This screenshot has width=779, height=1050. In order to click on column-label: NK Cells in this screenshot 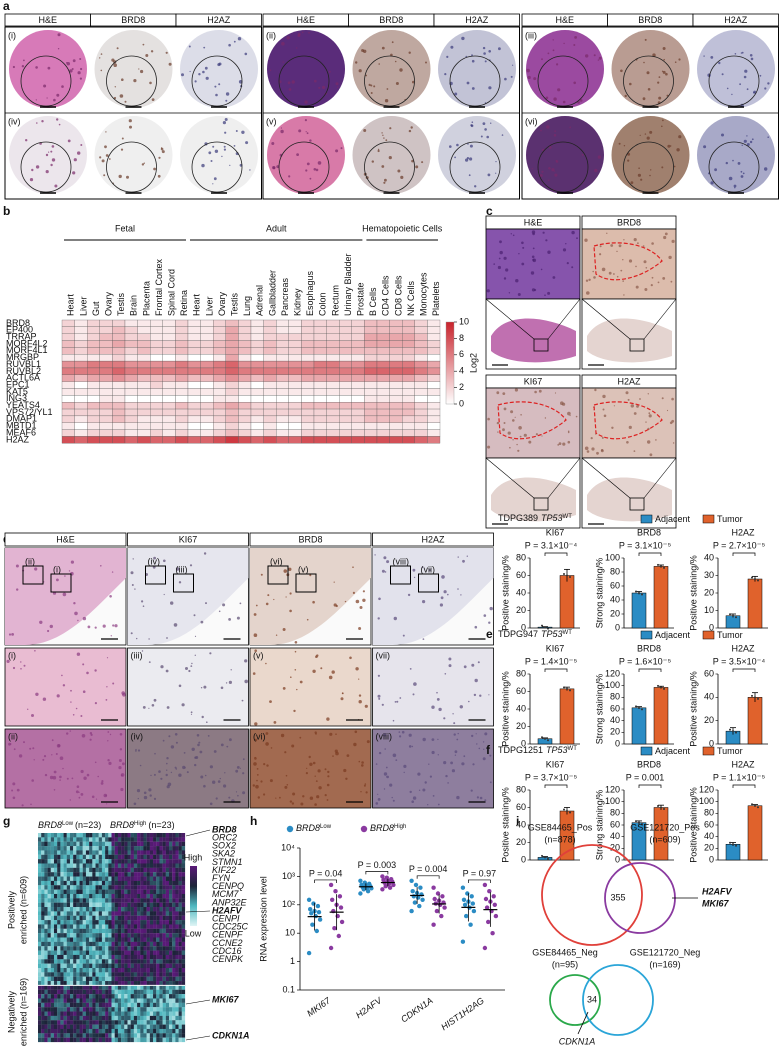, I will do `click(411, 298)`.